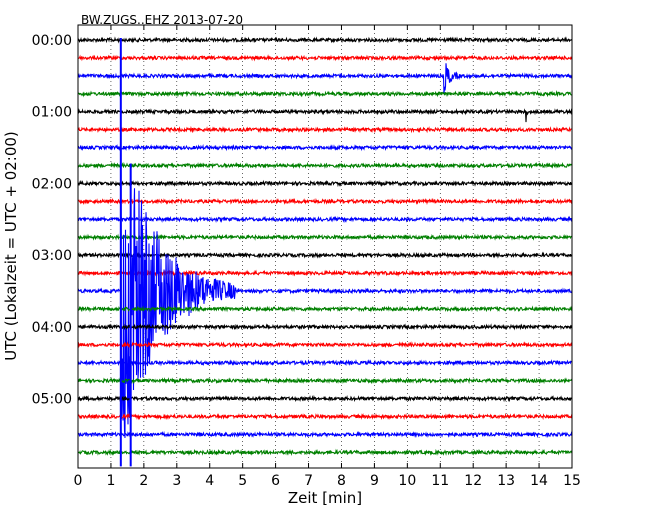 The width and height of the screenshot is (650, 520). Describe the element at coordinates (209, 481) in the screenshot. I see `x-tick-label: 4` at that location.